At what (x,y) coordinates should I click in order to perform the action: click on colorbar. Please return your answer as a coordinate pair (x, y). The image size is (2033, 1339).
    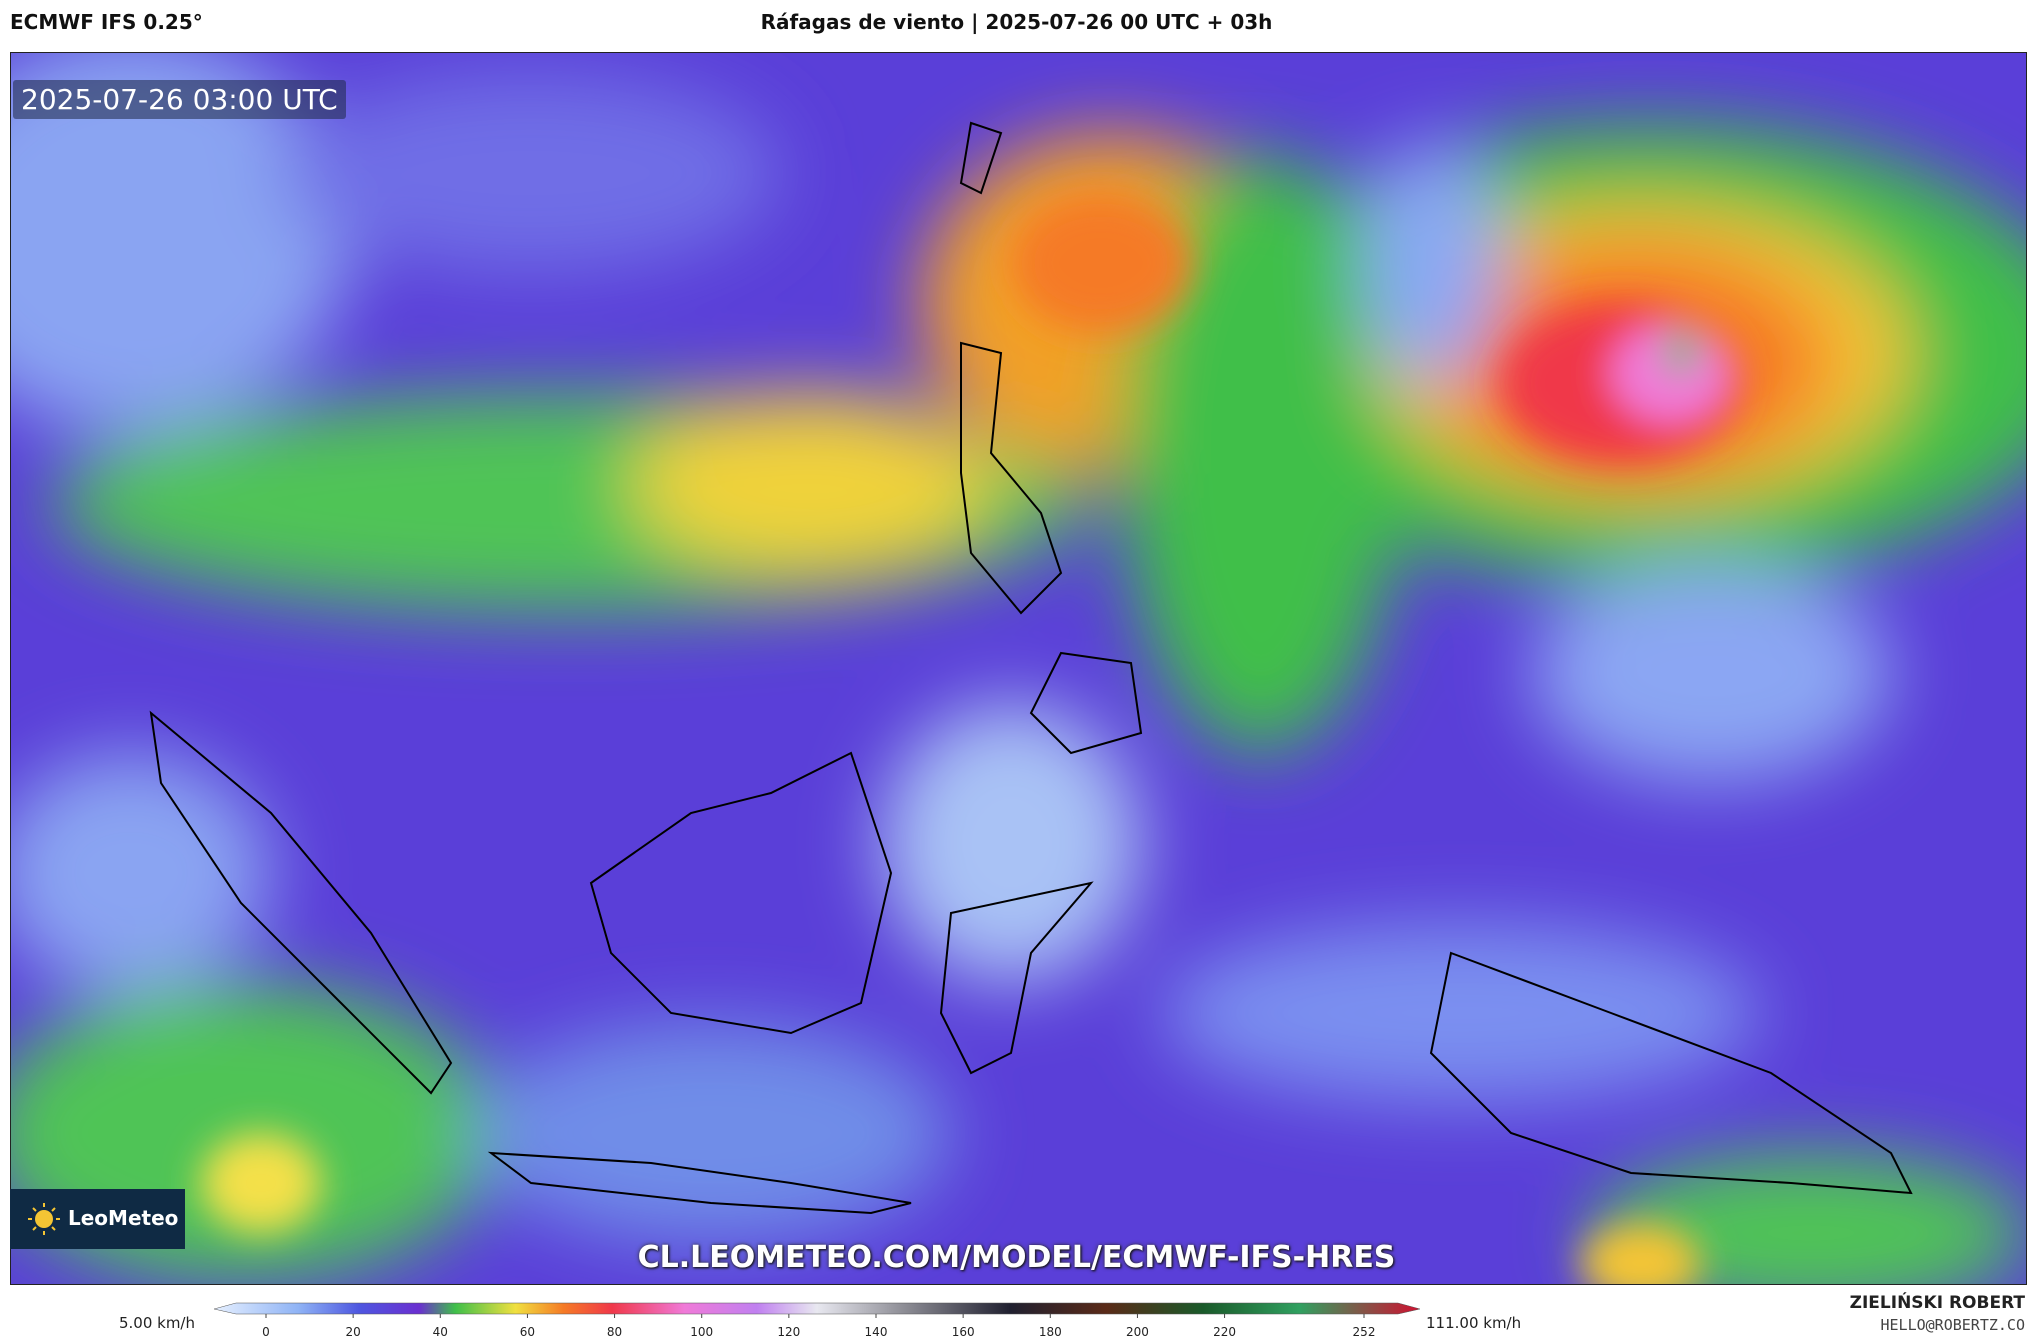
    Looking at the image, I should click on (817, 1308).